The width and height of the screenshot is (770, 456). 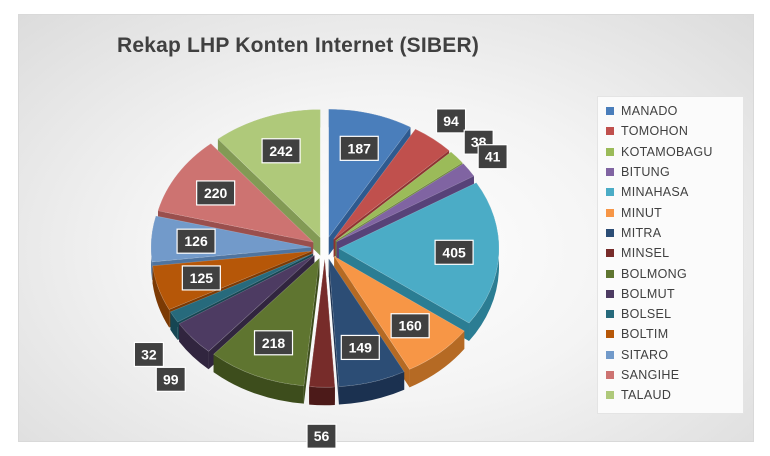 I want to click on legend-item-minahasa: MINAHASA, so click(x=674, y=192).